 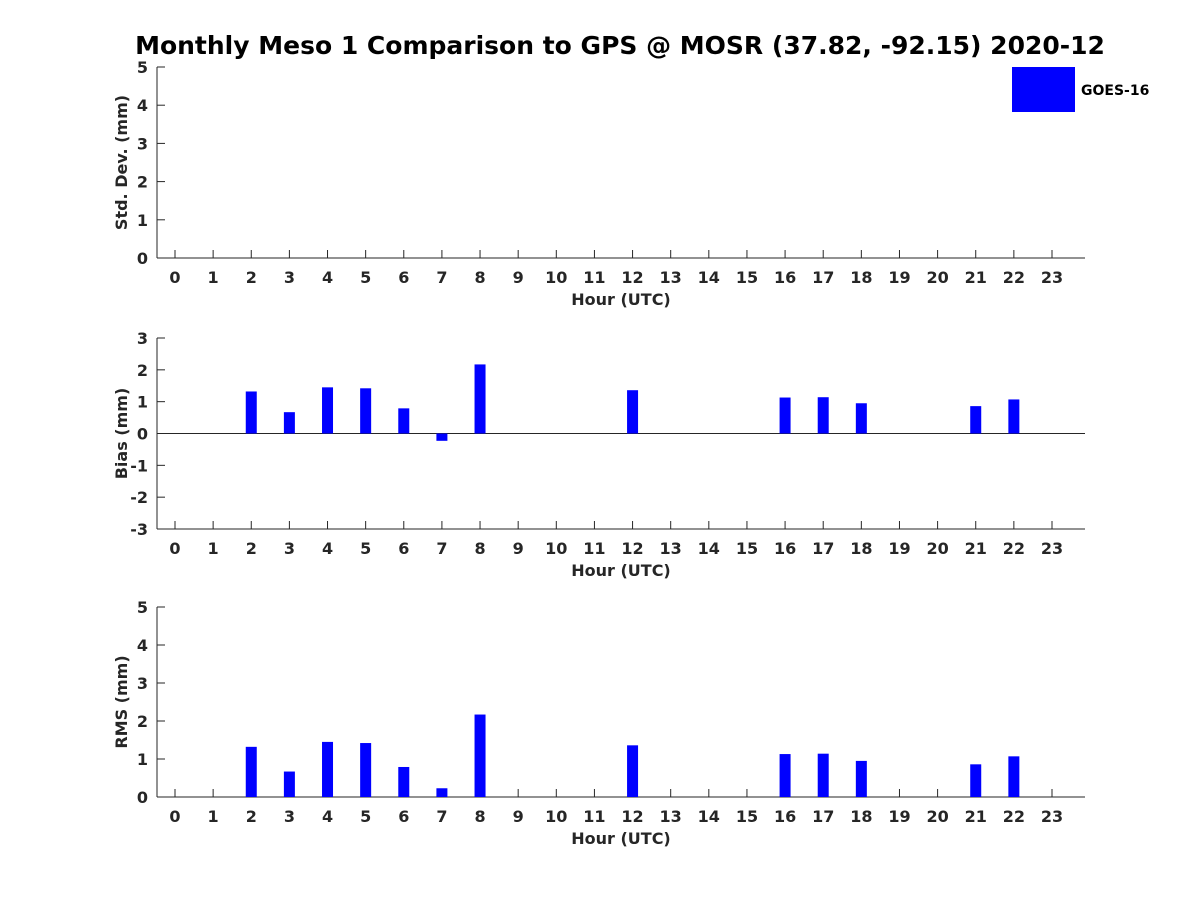 I want to click on y-tick-label: -3, so click(x=139, y=529).